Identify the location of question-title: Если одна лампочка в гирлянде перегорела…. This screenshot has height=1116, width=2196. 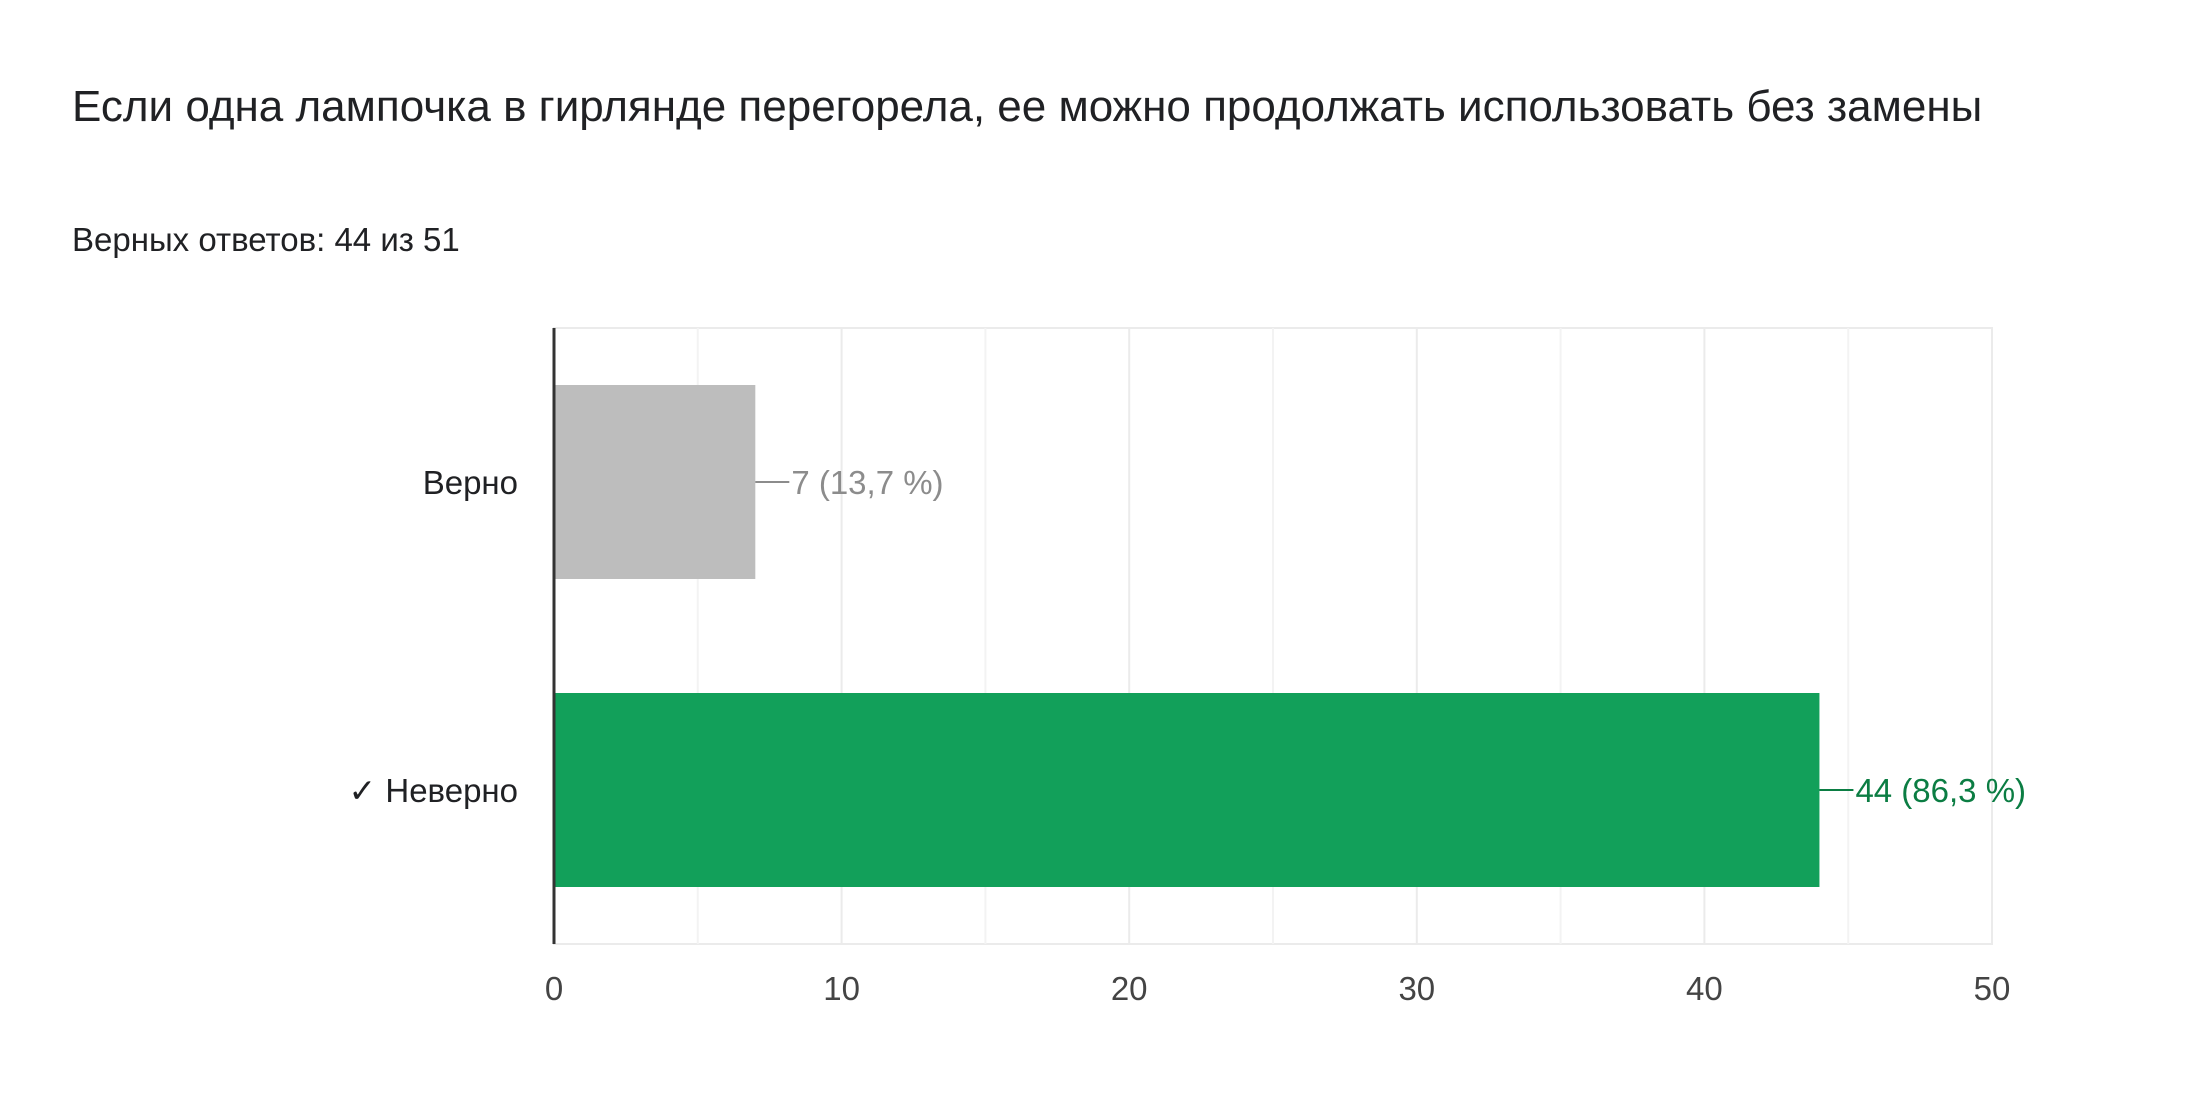
(1027, 106).